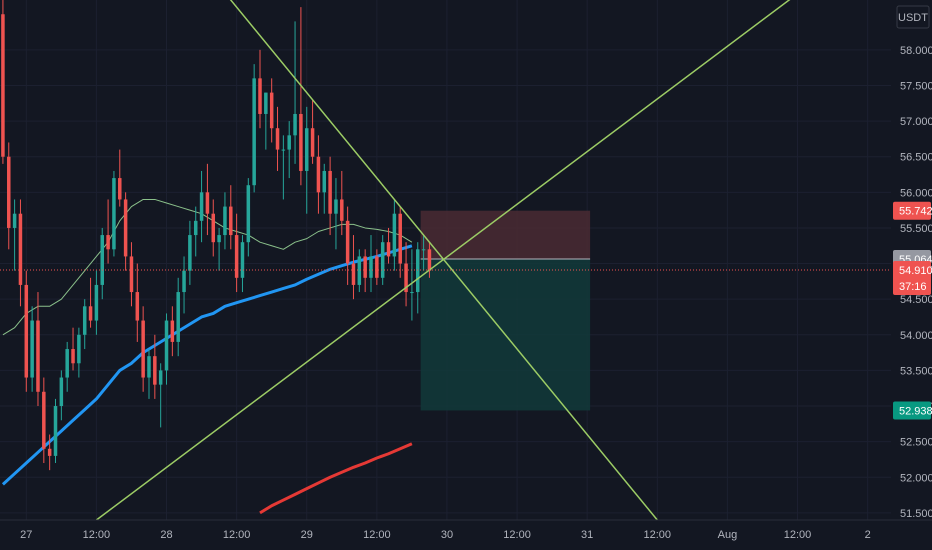 Image resolution: width=932 pixels, height=550 pixels. Describe the element at coordinates (916, 443) in the screenshot. I see `y-tick-label: 52.500` at that location.